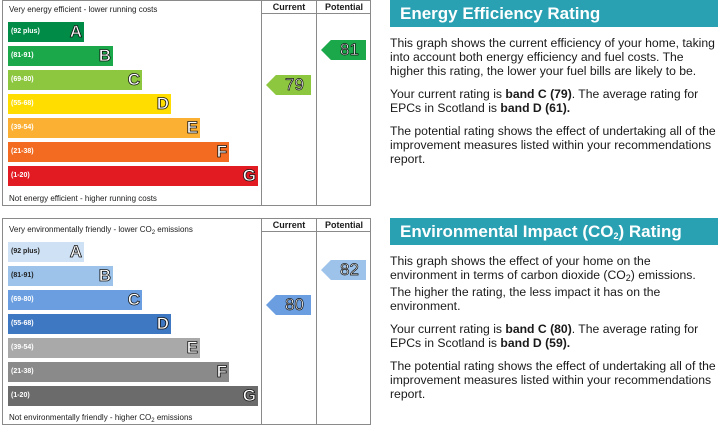 The image size is (721, 425). I want to click on current-rating-arrow: 80, so click(288, 305).